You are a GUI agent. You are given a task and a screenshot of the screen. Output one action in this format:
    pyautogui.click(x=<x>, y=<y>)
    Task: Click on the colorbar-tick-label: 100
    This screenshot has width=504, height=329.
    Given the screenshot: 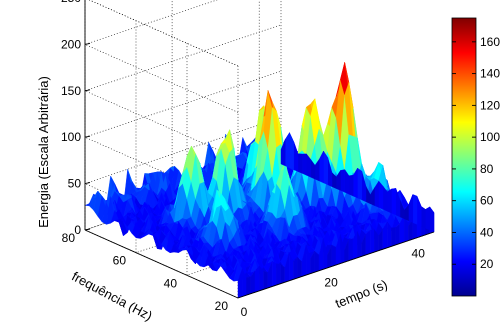 What is the action you would take?
    pyautogui.click(x=490, y=137)
    